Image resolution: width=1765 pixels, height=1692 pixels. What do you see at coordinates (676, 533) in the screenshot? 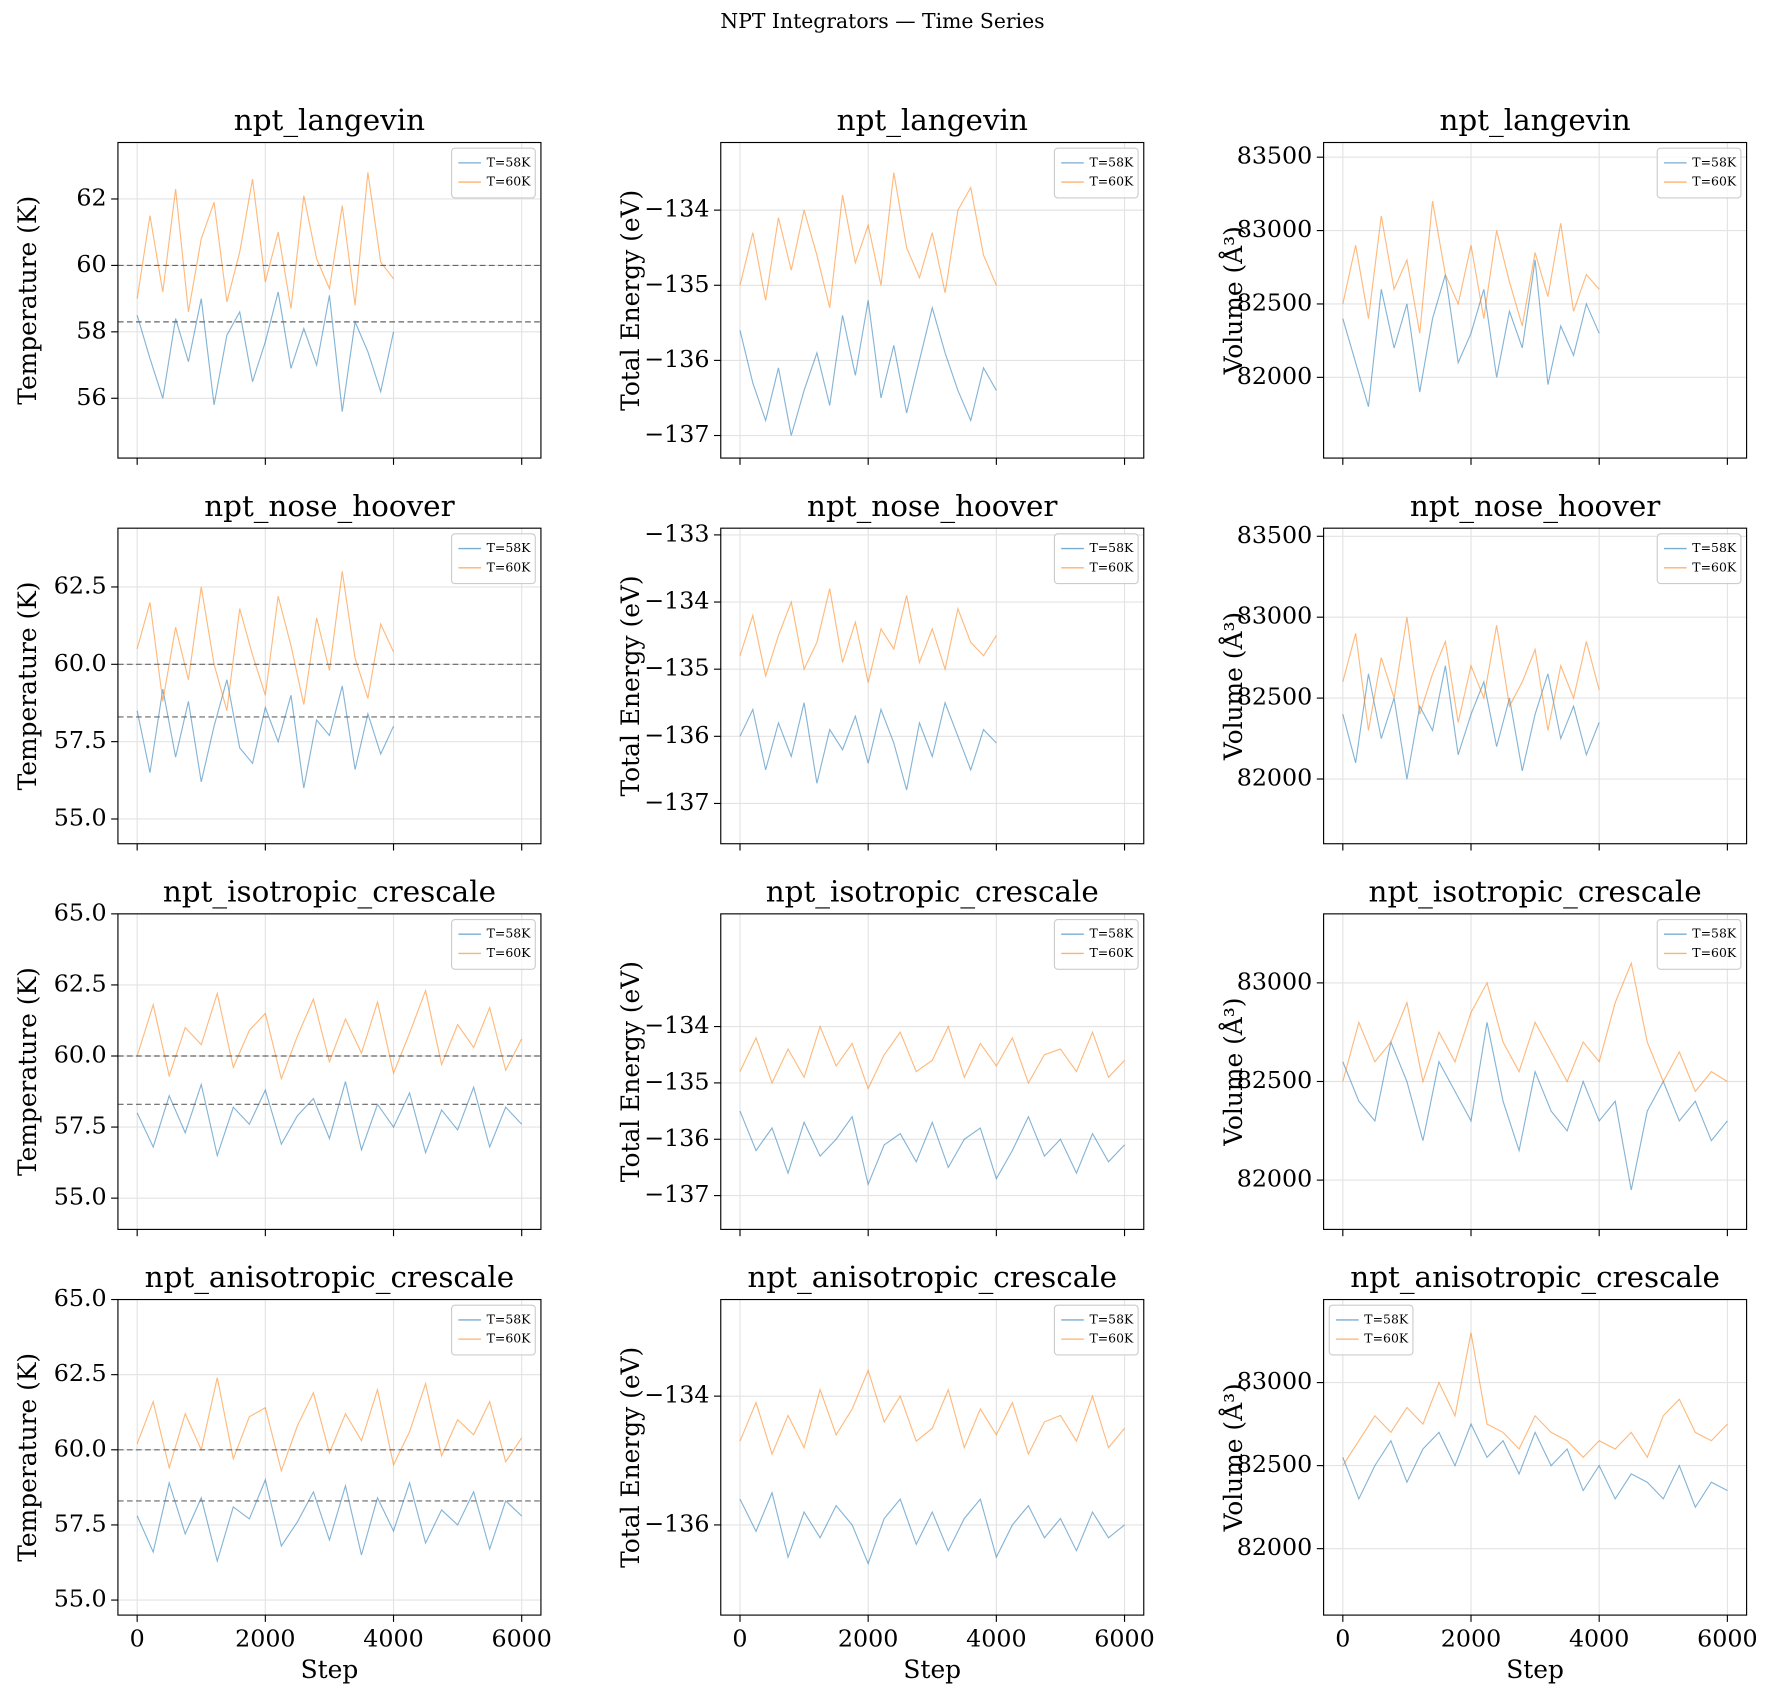
I see `y-tick-label: −133` at bounding box center [676, 533].